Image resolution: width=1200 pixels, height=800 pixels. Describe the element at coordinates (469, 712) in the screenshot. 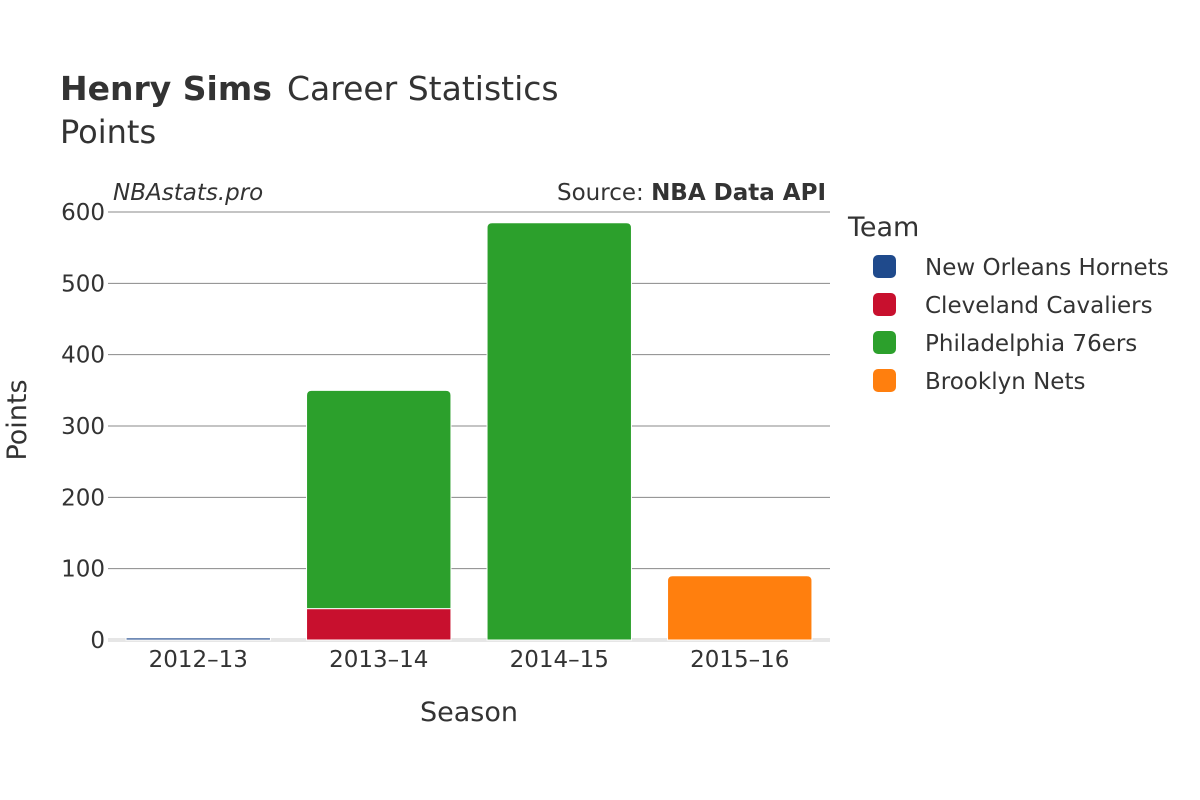

I see `x-axis-title: Season` at that location.